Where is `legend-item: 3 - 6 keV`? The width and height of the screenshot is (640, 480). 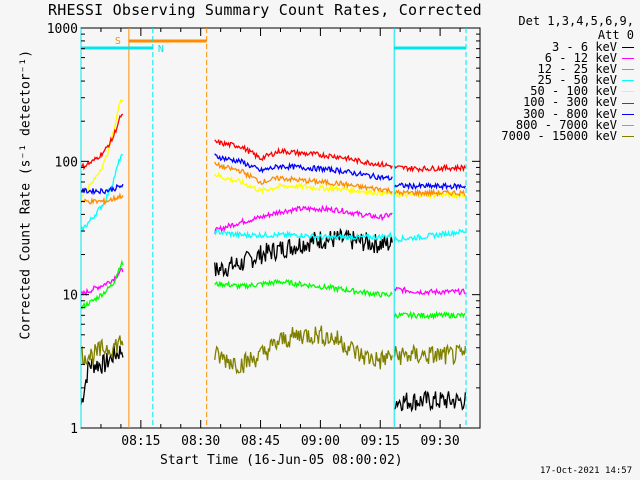 legend-item: 3 - 6 keV is located at coordinates (559, 47).